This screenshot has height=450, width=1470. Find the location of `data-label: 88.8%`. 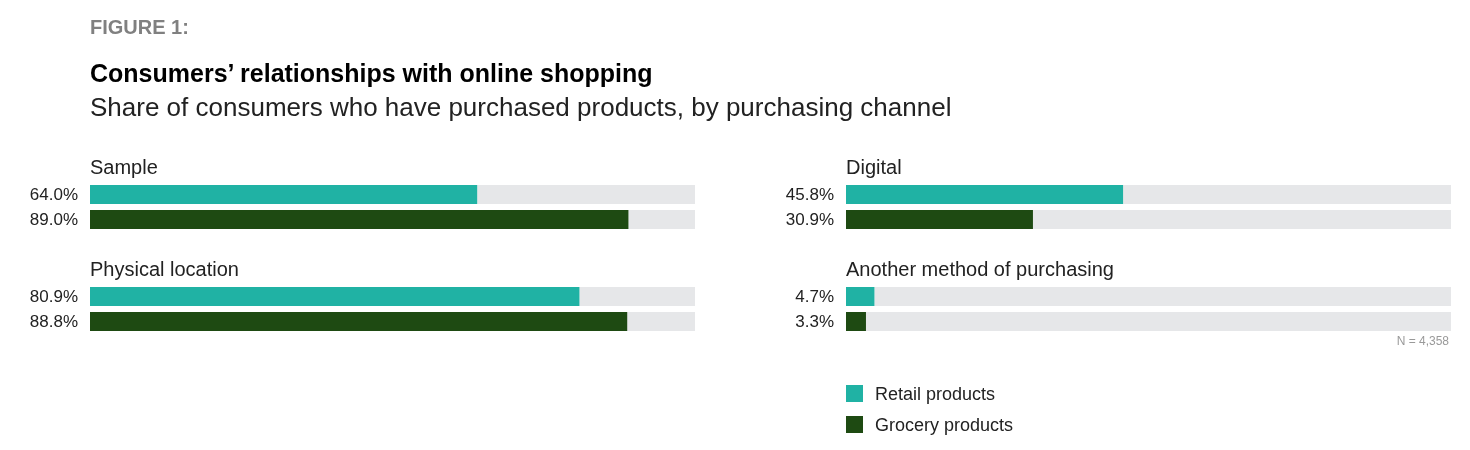

data-label: 88.8% is located at coordinates (53, 322).